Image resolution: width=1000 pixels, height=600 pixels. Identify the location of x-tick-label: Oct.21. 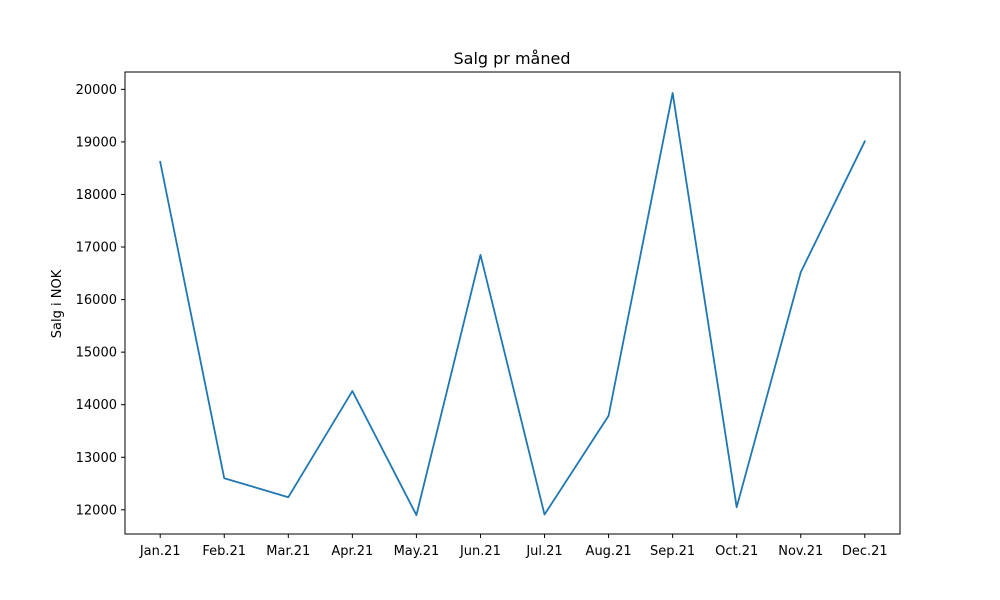
(736, 551).